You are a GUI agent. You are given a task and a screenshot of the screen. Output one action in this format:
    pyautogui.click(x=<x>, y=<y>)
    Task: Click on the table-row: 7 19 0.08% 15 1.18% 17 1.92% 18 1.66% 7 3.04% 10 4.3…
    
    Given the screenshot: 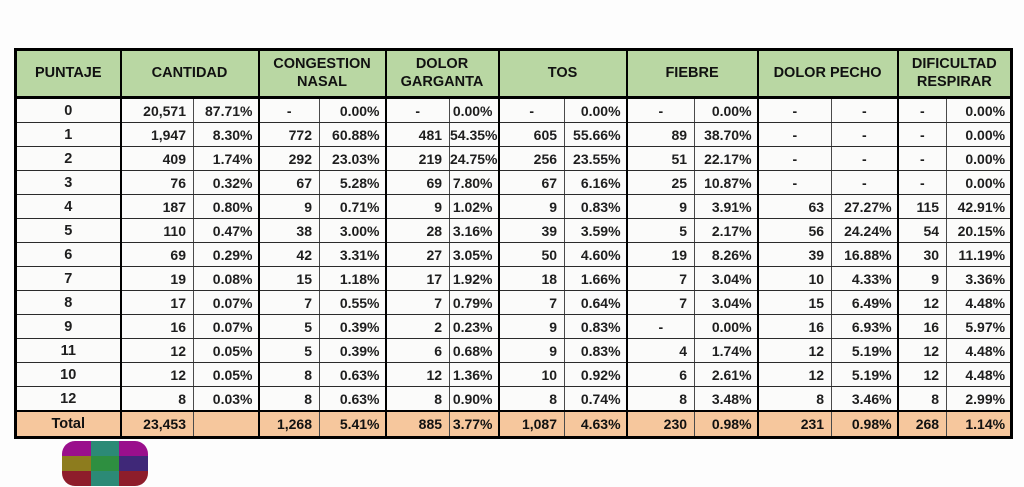 What is the action you would take?
    pyautogui.click(x=513, y=278)
    